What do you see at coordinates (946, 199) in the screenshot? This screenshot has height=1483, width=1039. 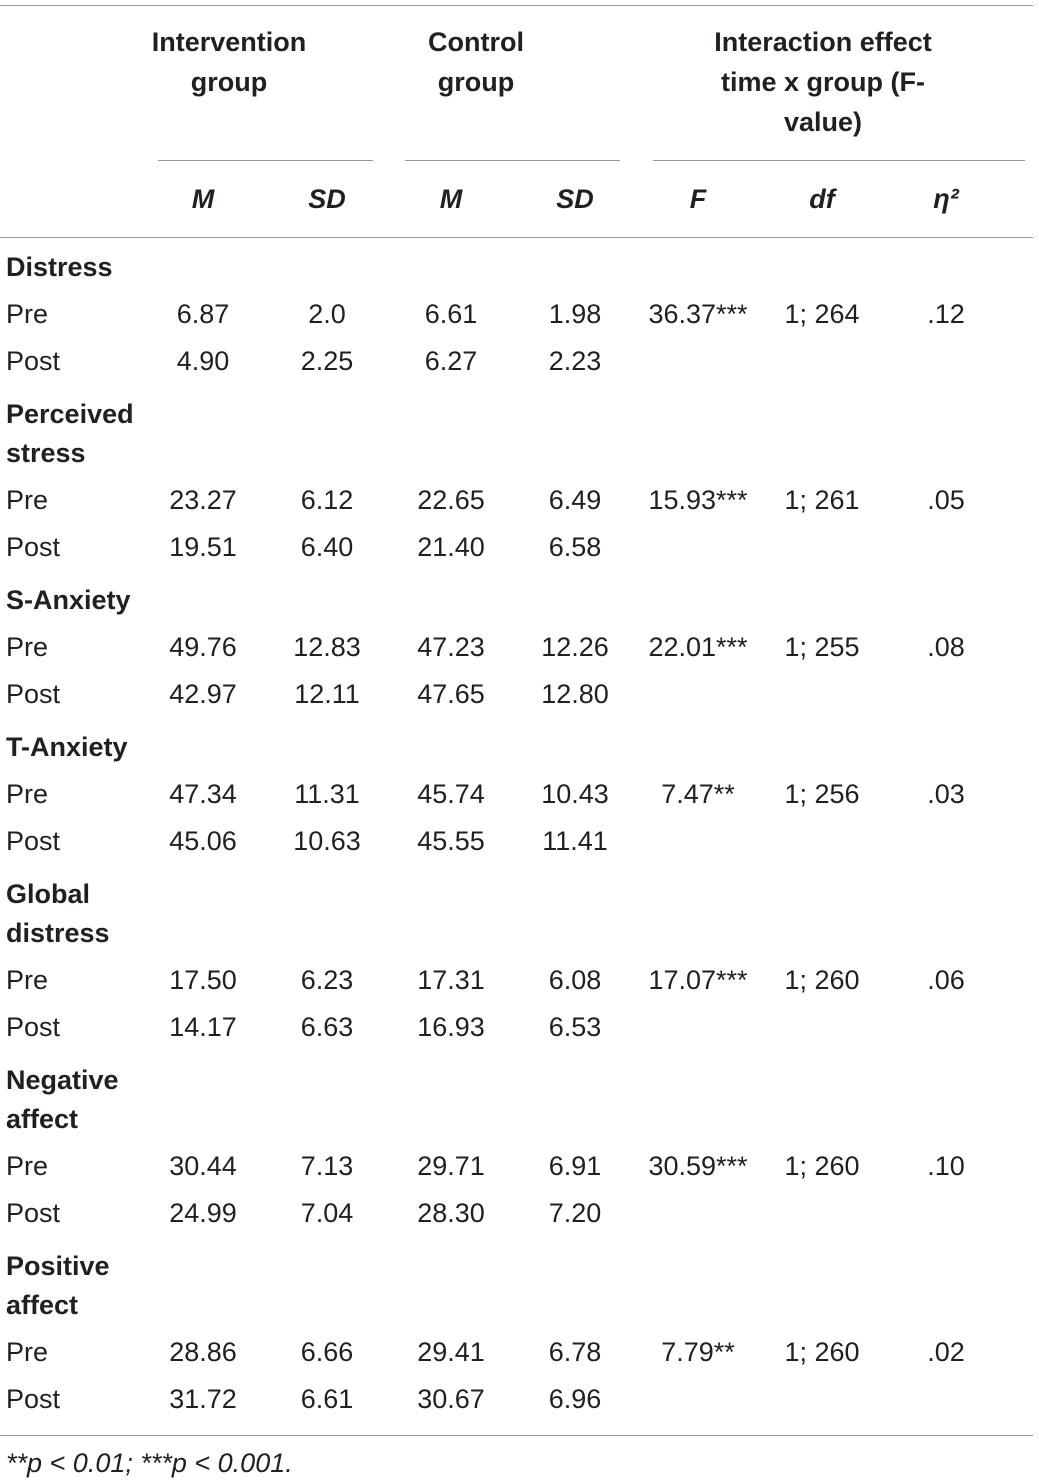 I see `column-header: η²` at bounding box center [946, 199].